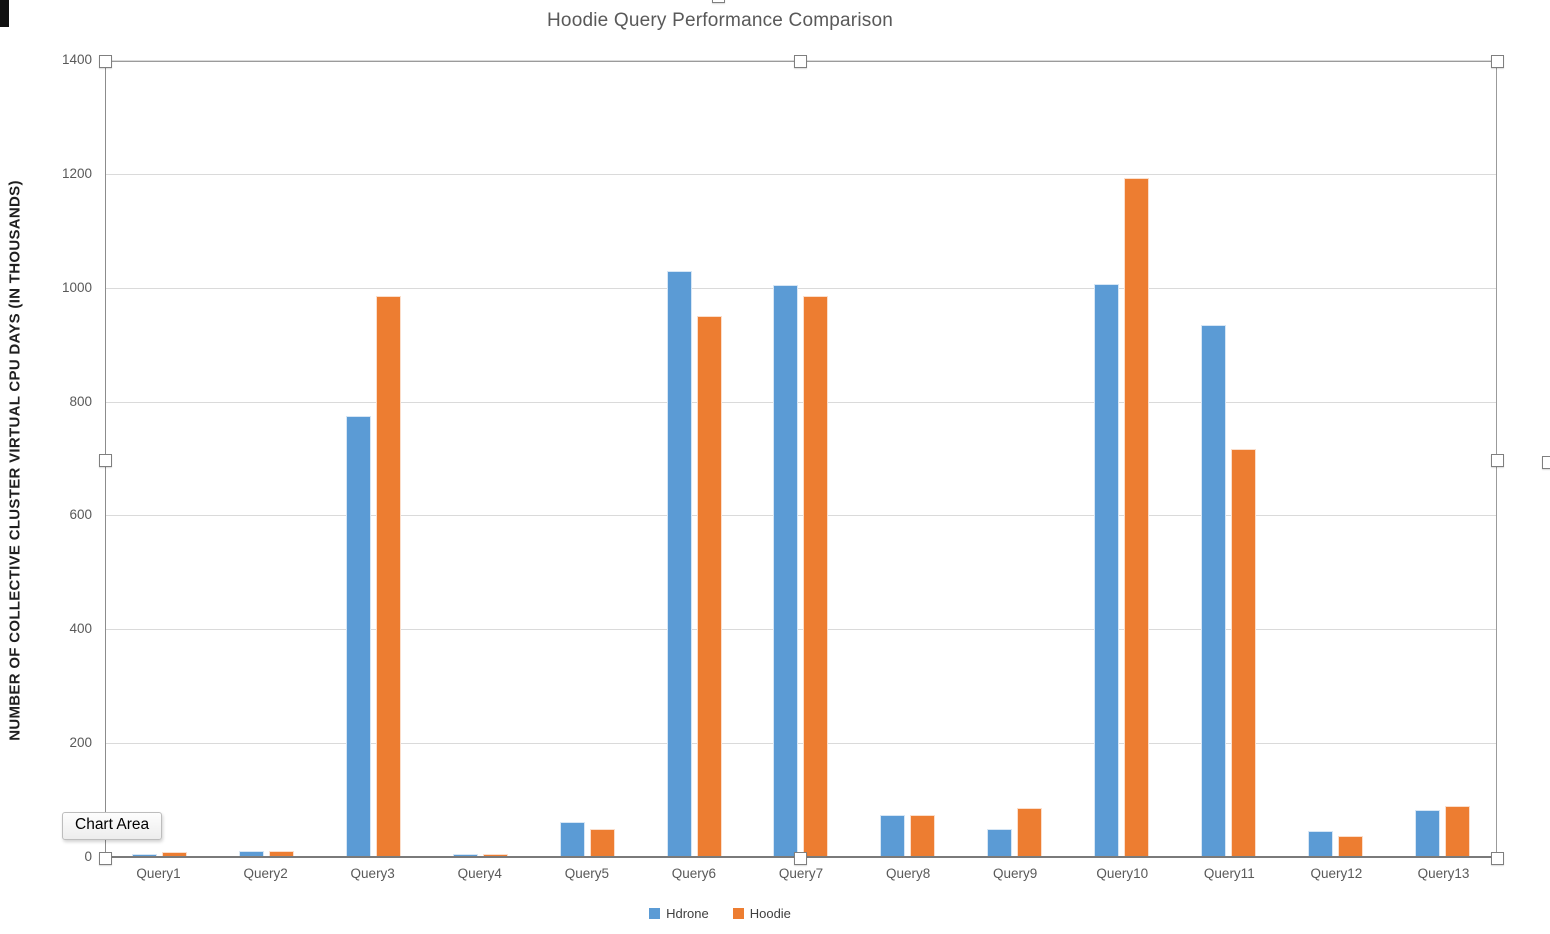  What do you see at coordinates (1122, 873) in the screenshot?
I see `x-tick-label-query10: Query10` at bounding box center [1122, 873].